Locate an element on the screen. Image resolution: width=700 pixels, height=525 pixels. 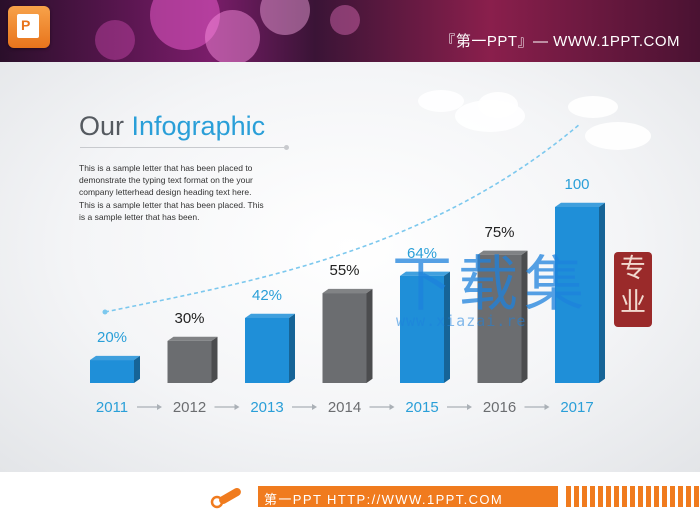
watermark-url: www.xiazai.re is located at coordinates (461, 321).